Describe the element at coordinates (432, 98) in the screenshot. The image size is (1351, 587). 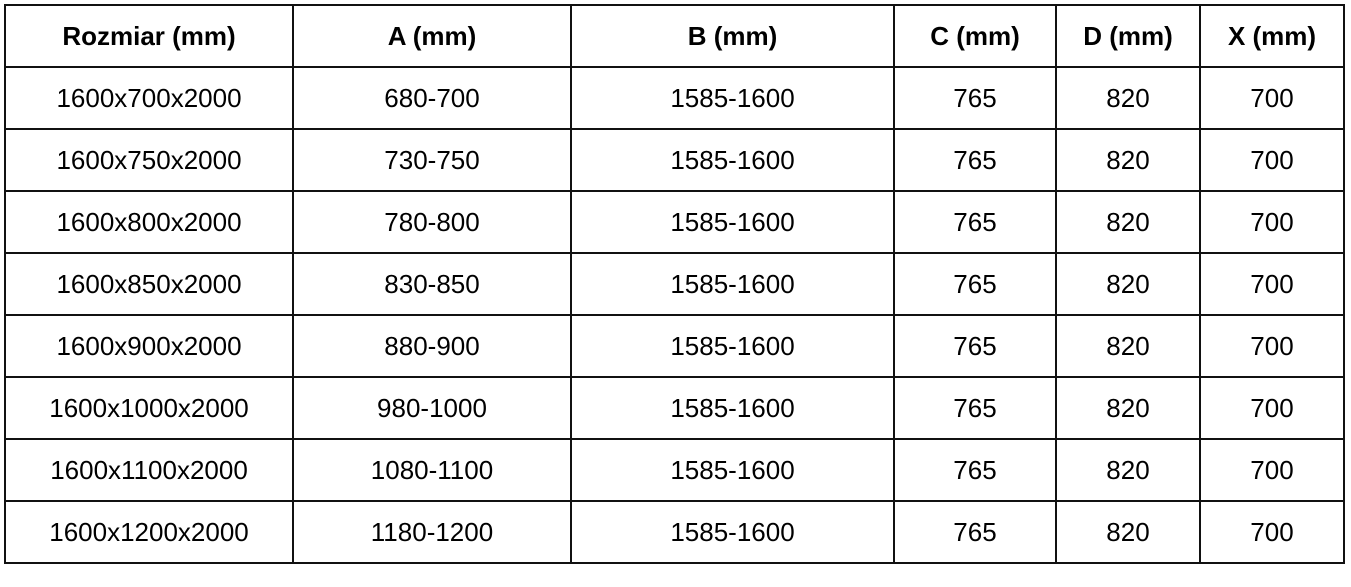
I see `table-cell: 680-700` at that location.